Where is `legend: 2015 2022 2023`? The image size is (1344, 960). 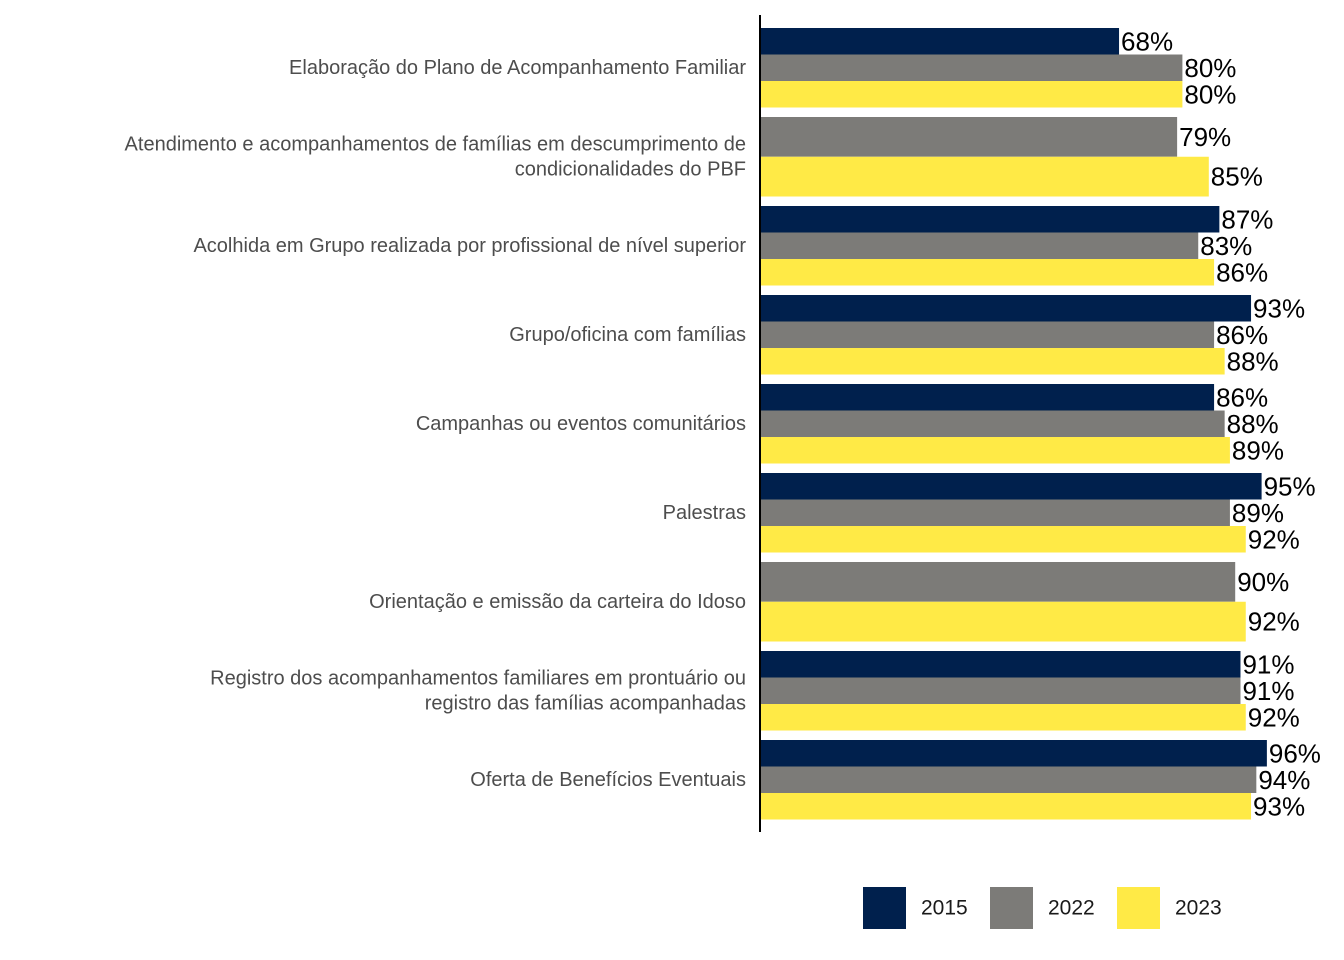
legend: 2015 2022 2023 is located at coordinates (1042, 908).